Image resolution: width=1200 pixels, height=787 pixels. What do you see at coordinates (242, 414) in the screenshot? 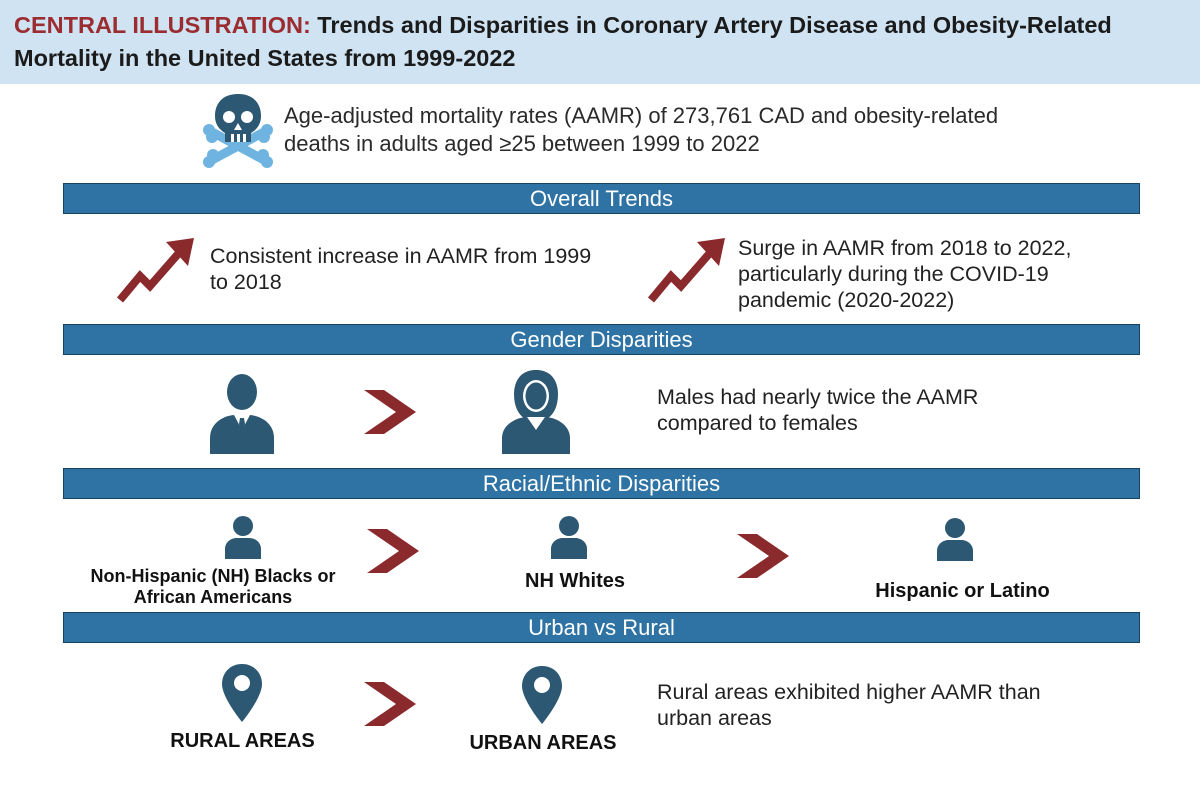
I see `male-person-icon` at bounding box center [242, 414].